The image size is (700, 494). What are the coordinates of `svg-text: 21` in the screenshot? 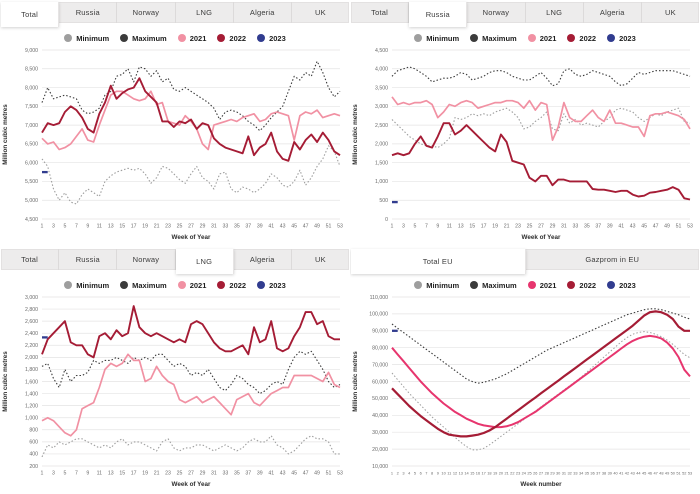 It's located at (157, 474).